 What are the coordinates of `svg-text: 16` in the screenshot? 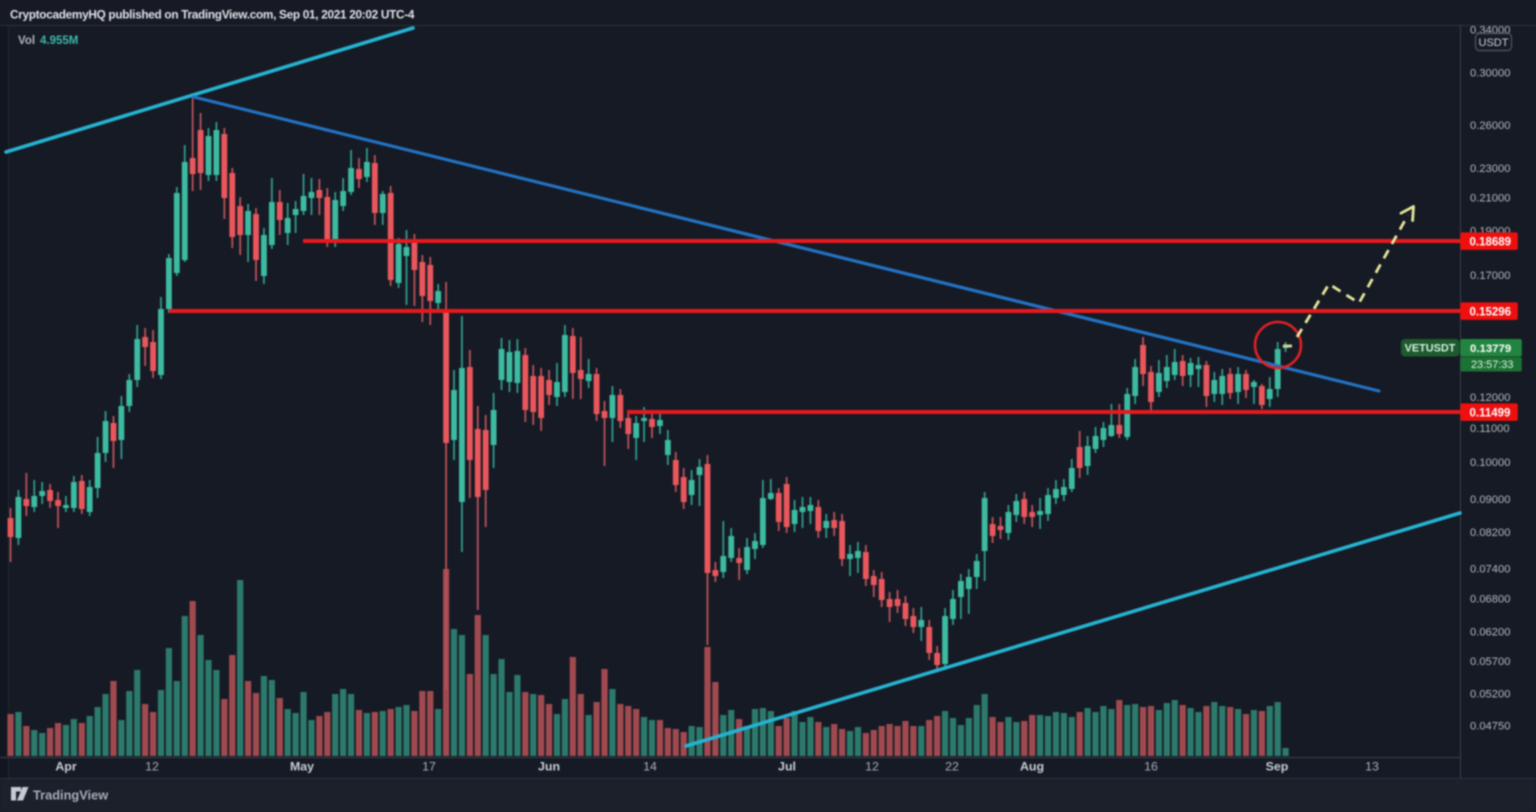 It's located at (1151, 767).